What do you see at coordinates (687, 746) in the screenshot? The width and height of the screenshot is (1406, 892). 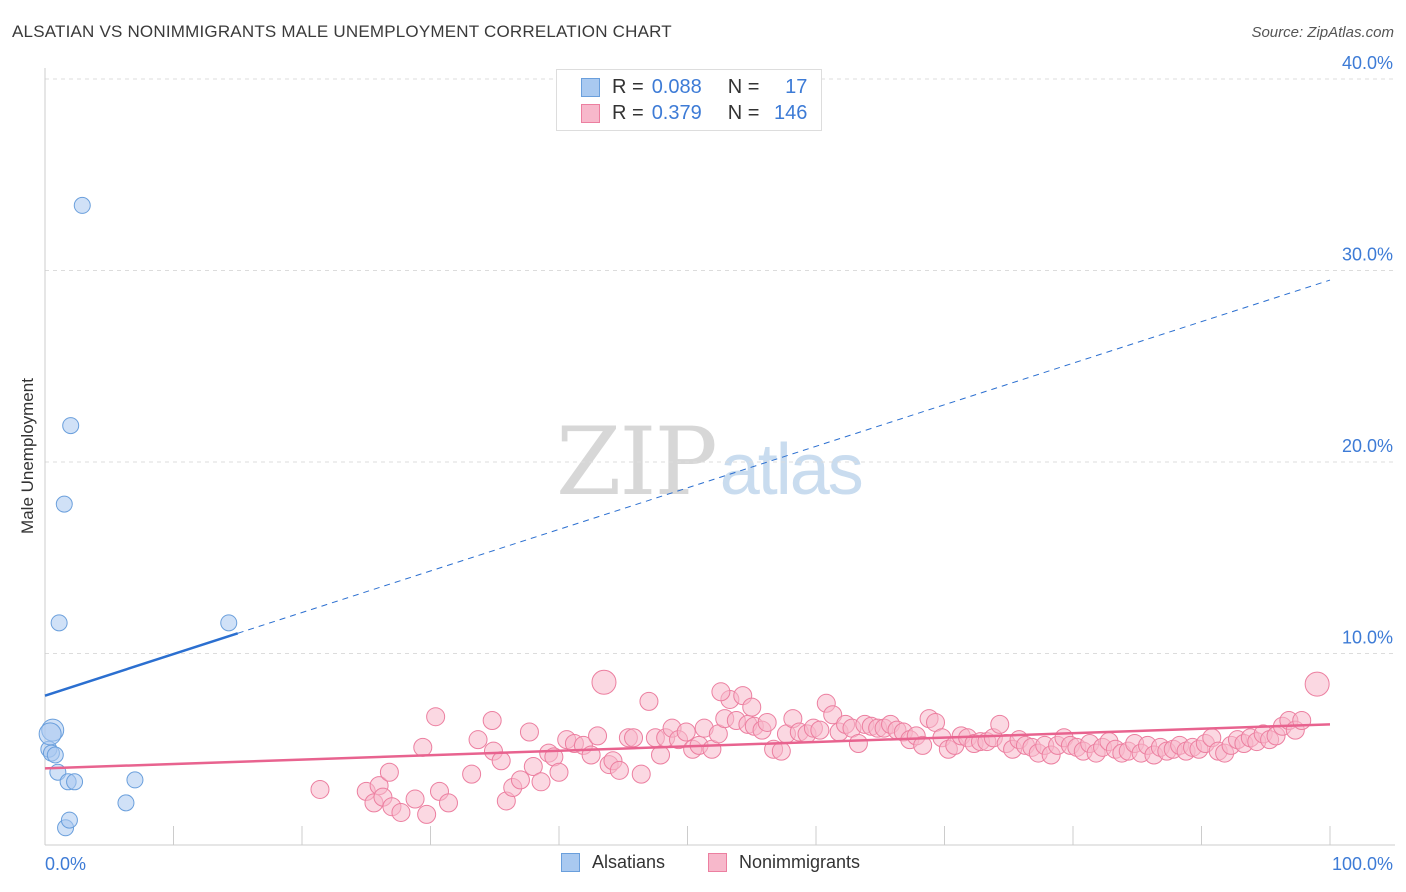 I see `trend-line-nonimmigrants` at bounding box center [687, 746].